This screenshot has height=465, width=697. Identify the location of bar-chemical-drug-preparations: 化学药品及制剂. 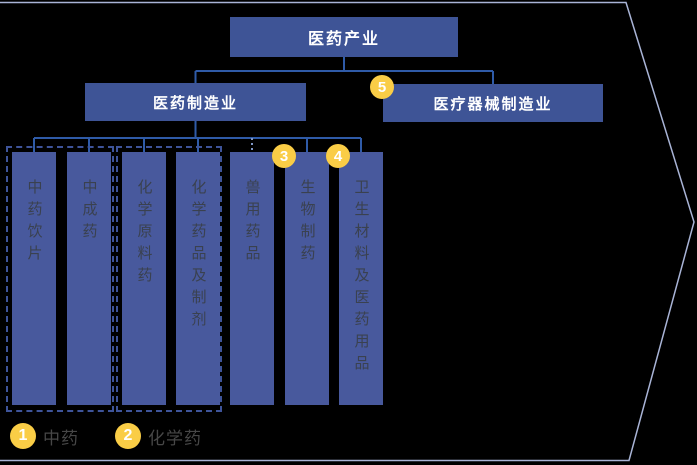
(198, 278).